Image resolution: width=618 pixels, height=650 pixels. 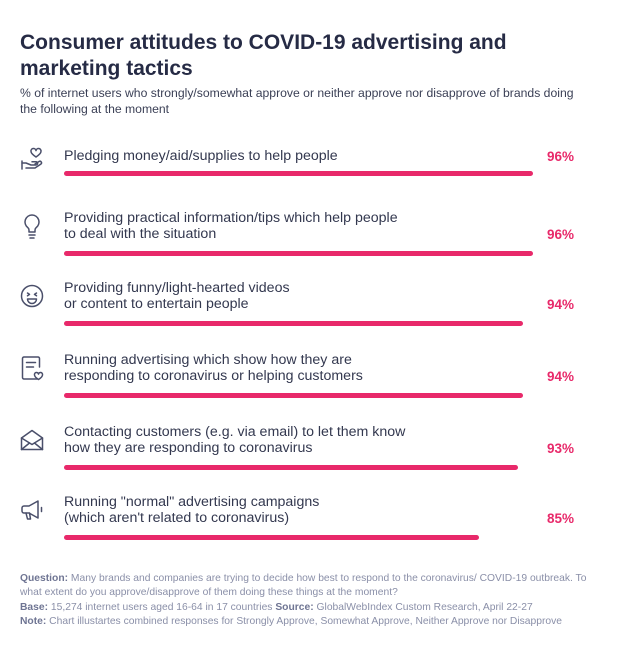 I want to click on envelope-icon, so click(x=32, y=440).